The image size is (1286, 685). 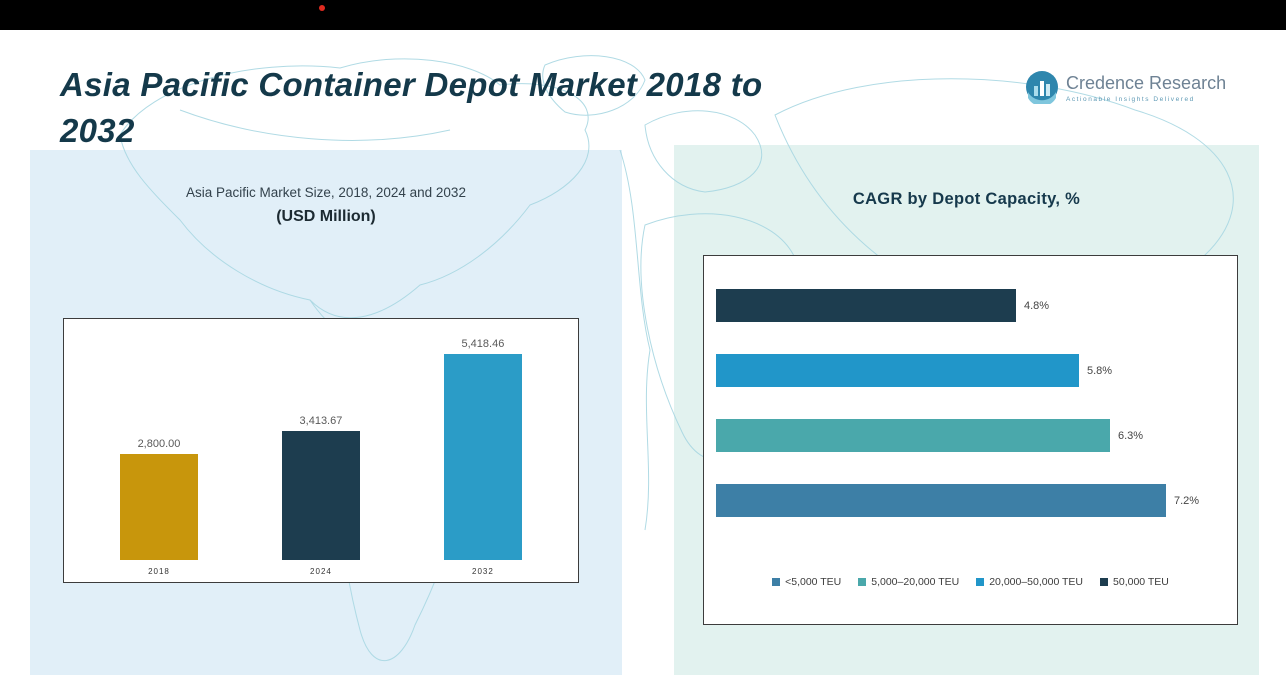 I want to click on bar-value-label: 5.8%, so click(x=1100, y=370).